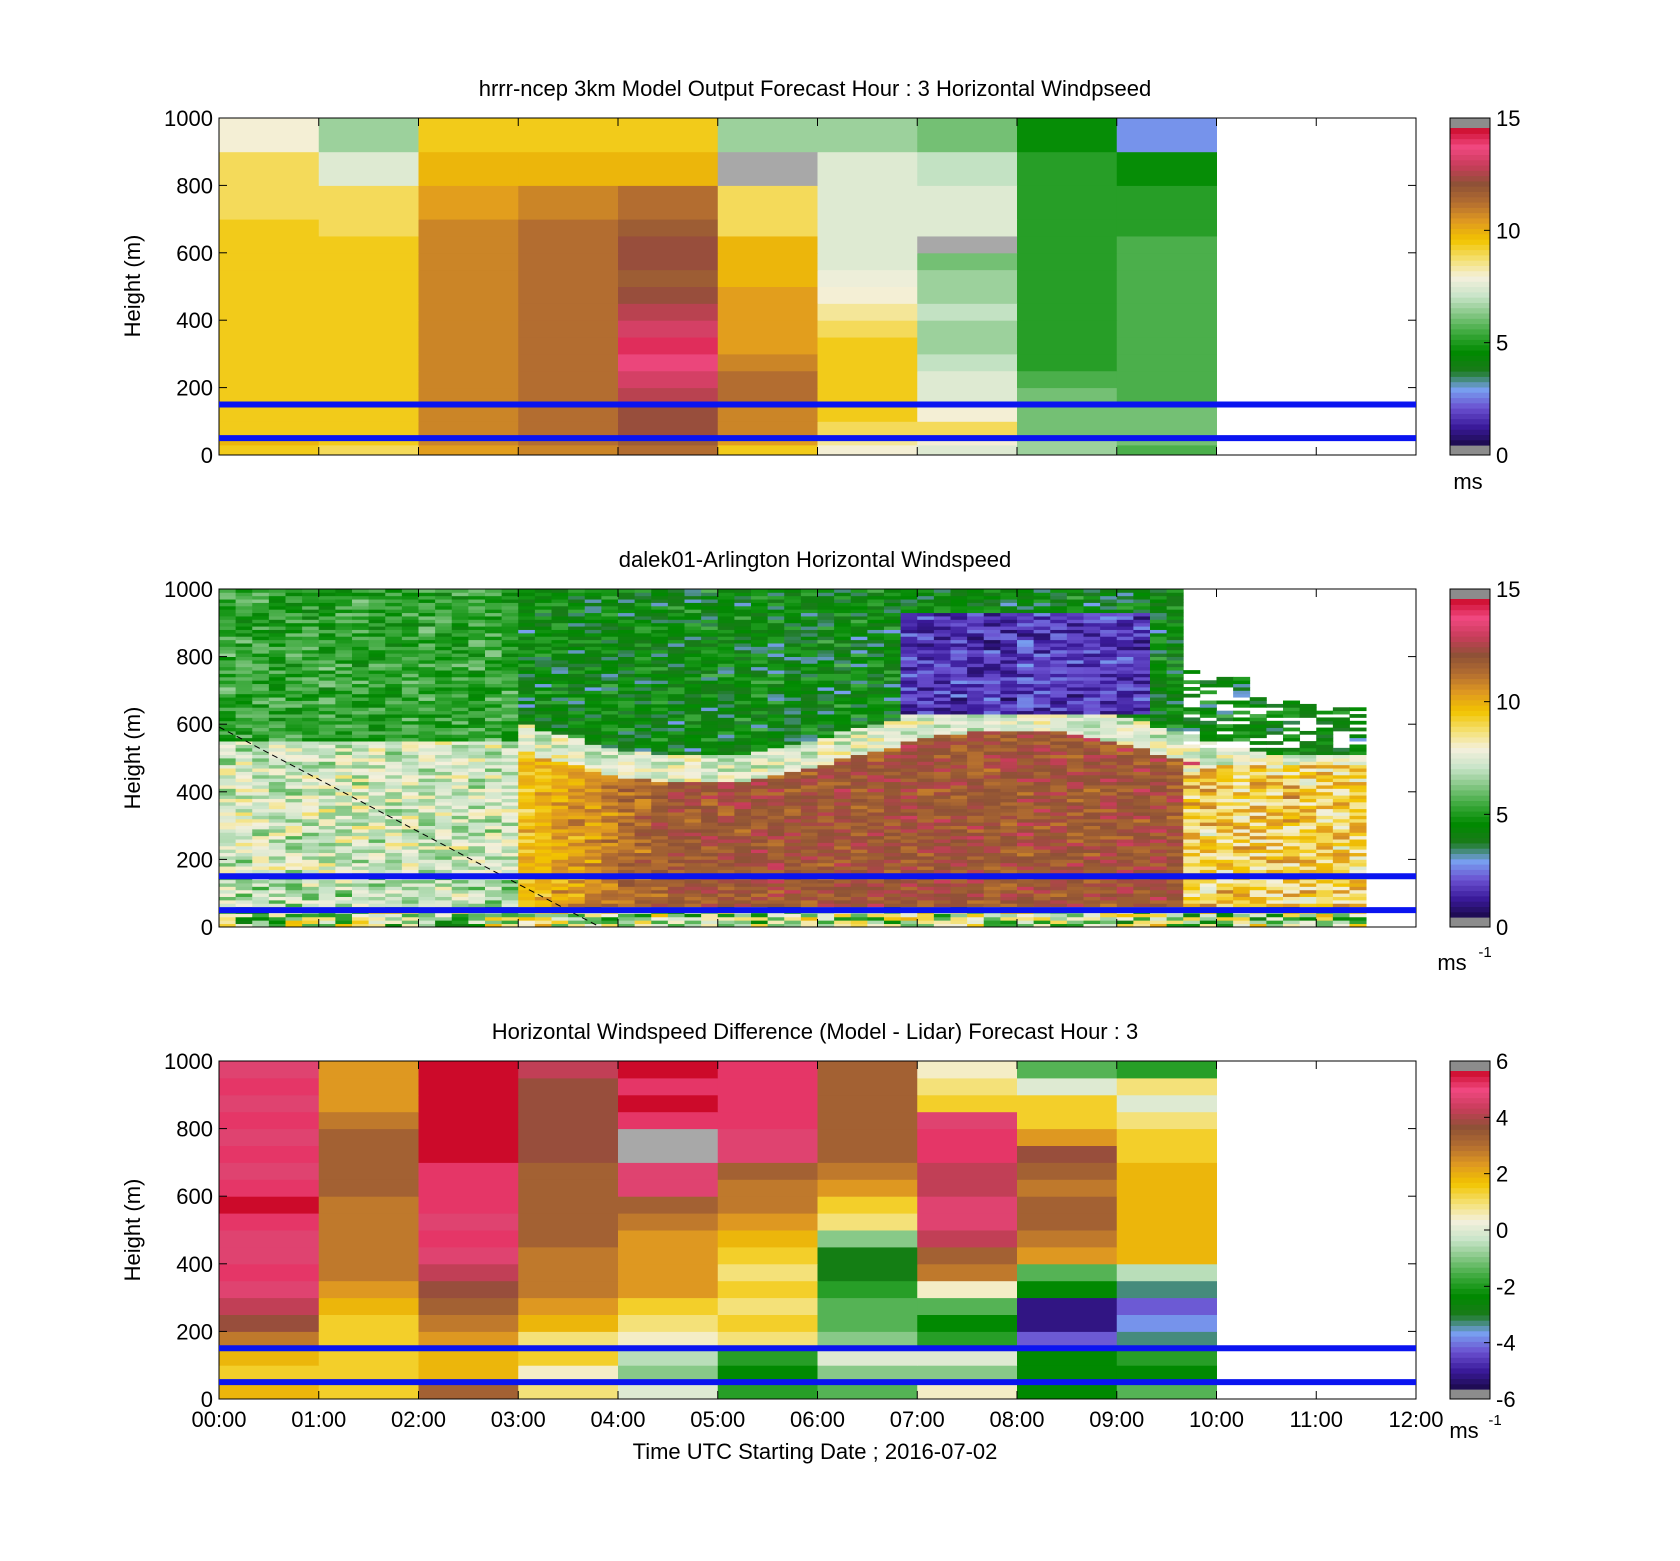 Image resolution: width=1680 pixels, height=1561 pixels. Describe the element at coordinates (1470, 273) in the screenshot. I see `colorbar-segment` at that location.